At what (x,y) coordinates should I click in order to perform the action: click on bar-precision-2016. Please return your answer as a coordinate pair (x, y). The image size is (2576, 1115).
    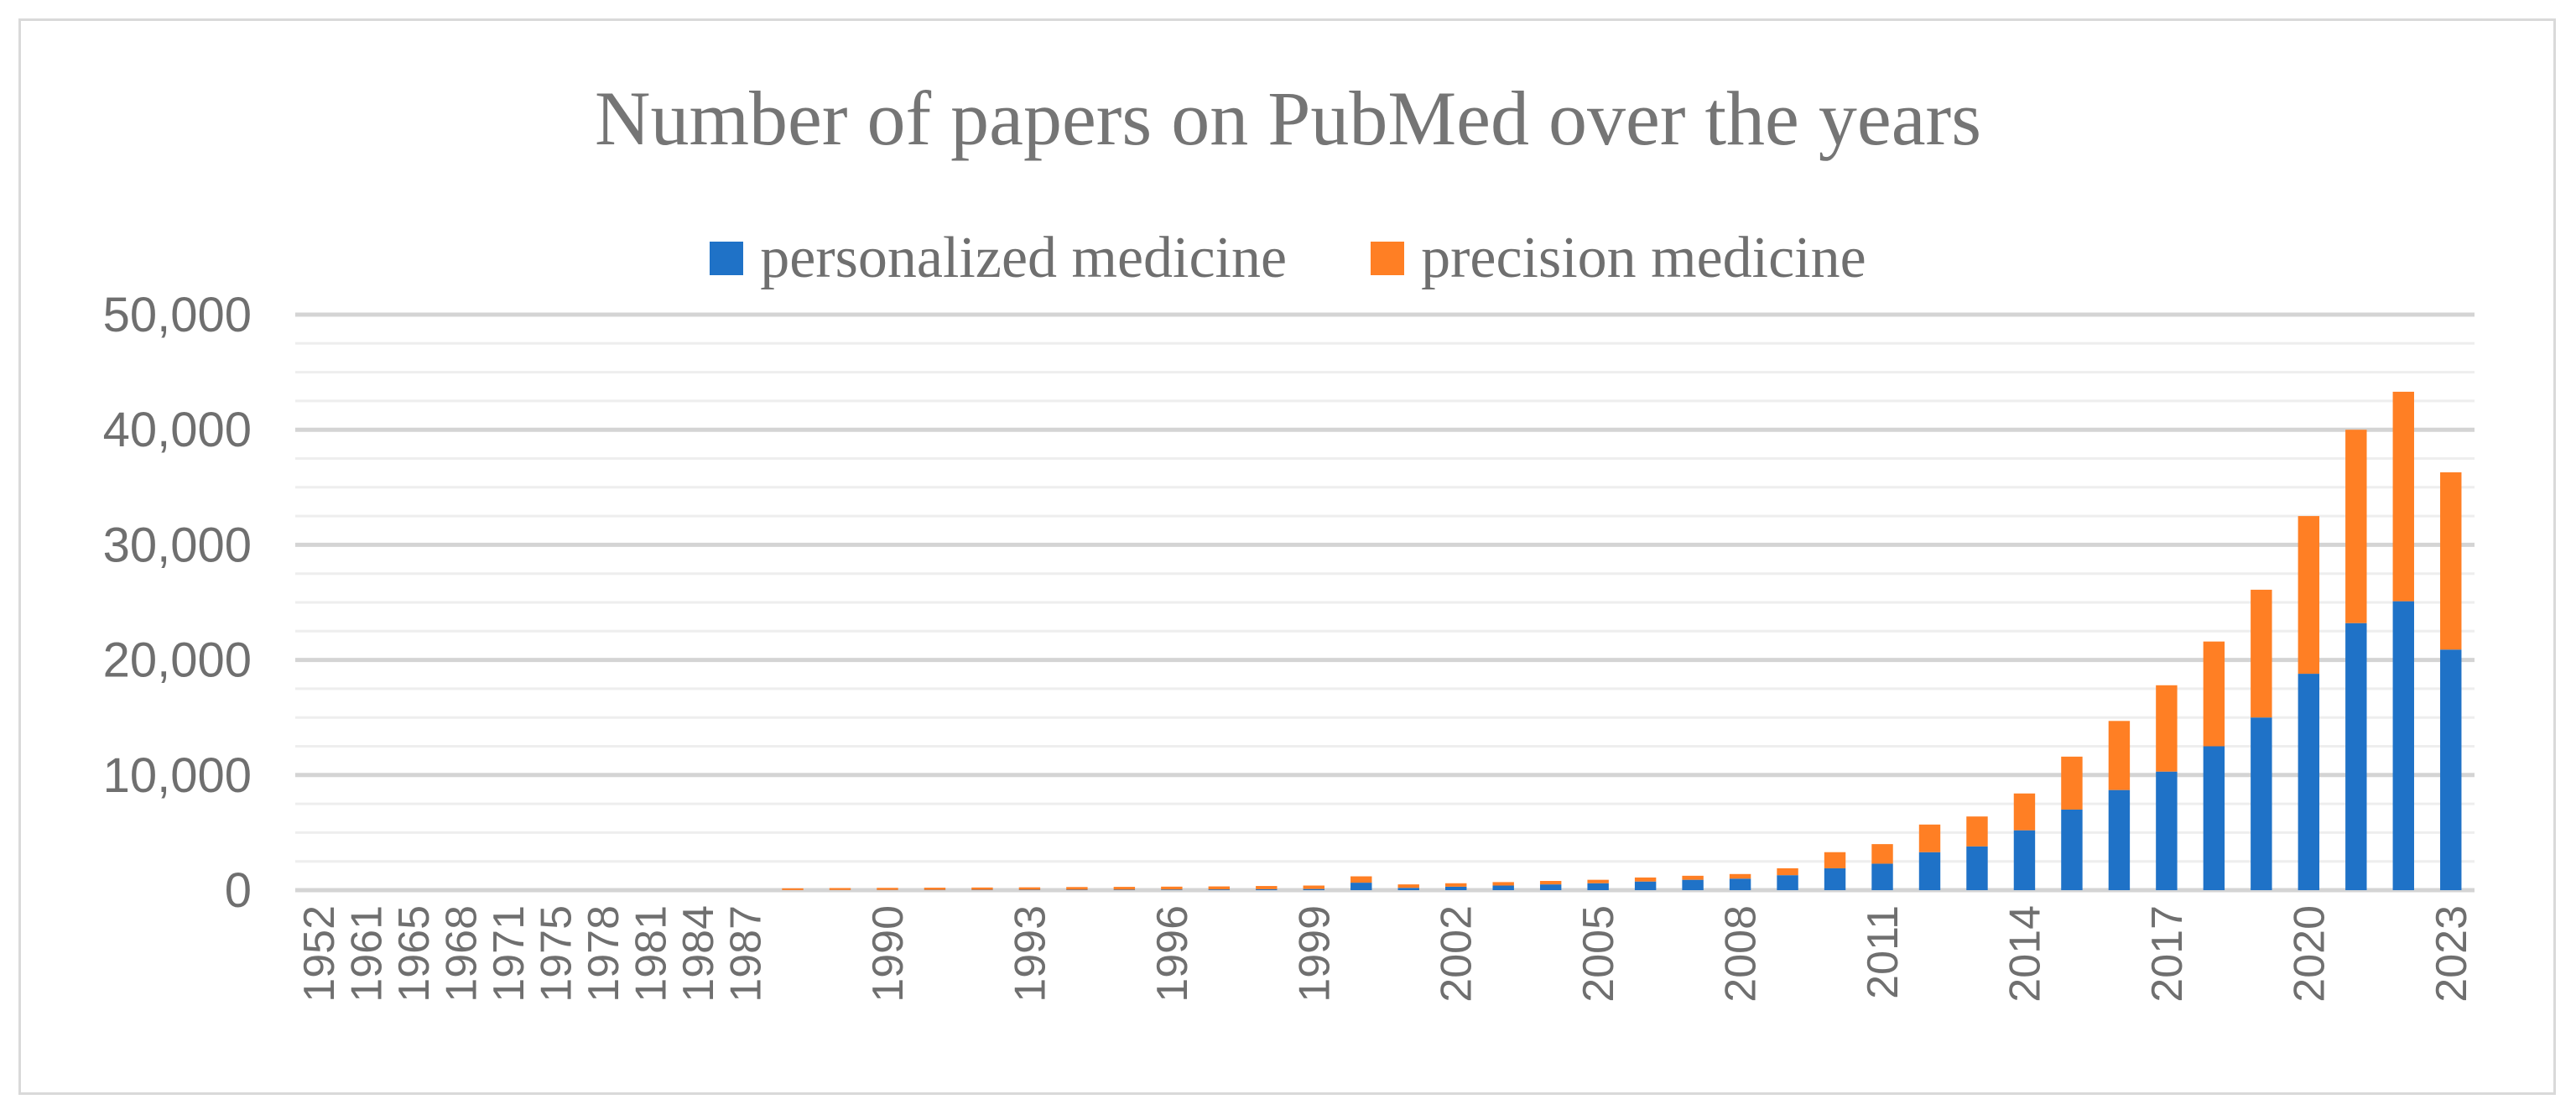
    Looking at the image, I should click on (2119, 755).